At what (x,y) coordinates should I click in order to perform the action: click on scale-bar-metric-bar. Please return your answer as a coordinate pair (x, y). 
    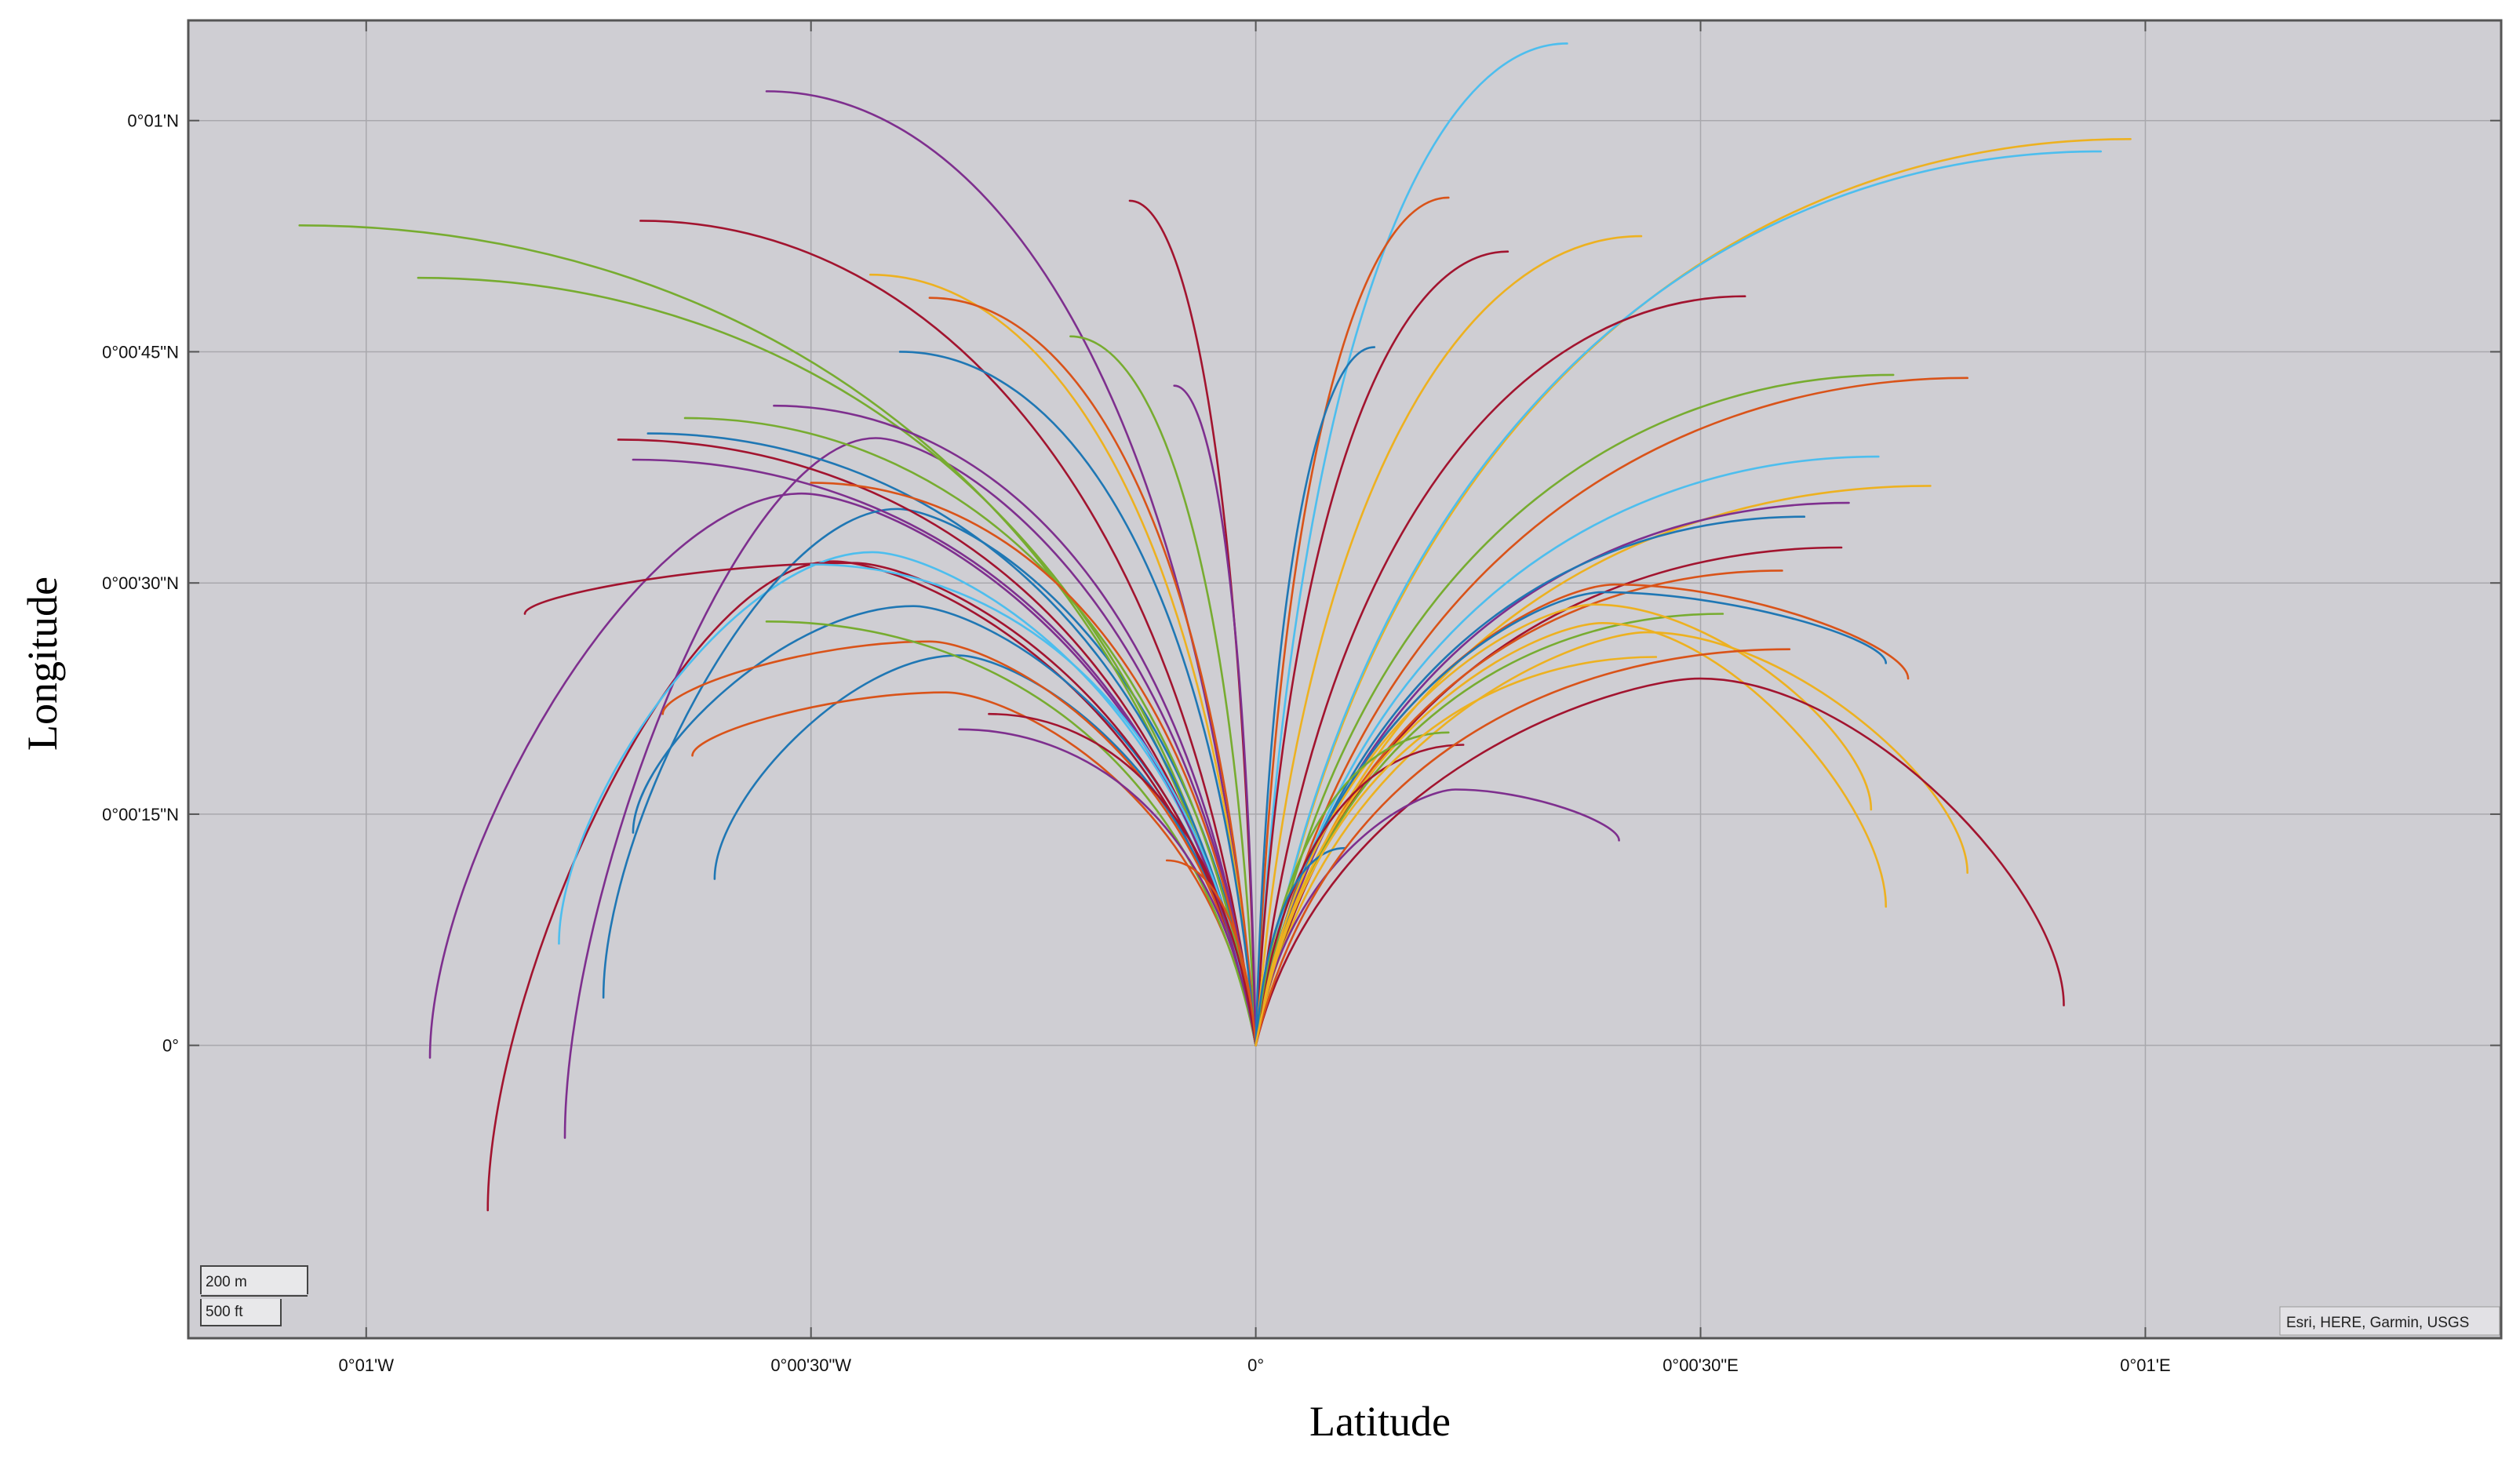
    Looking at the image, I should click on (254, 1279).